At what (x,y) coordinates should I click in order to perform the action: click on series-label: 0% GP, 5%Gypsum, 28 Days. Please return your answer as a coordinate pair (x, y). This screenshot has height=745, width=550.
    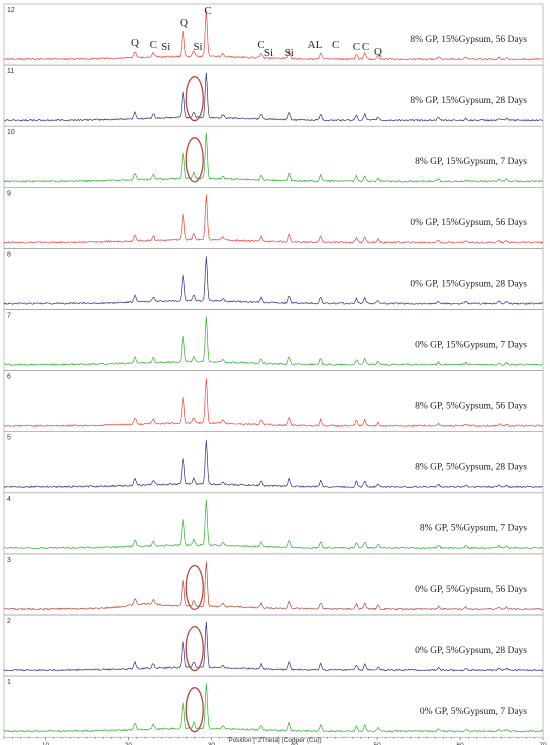
    Looking at the image, I should click on (471, 651).